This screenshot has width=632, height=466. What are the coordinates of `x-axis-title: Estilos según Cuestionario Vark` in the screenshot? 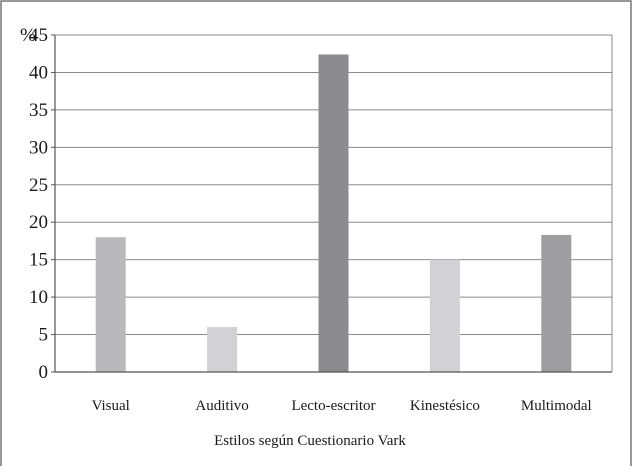 It's located at (310, 441).